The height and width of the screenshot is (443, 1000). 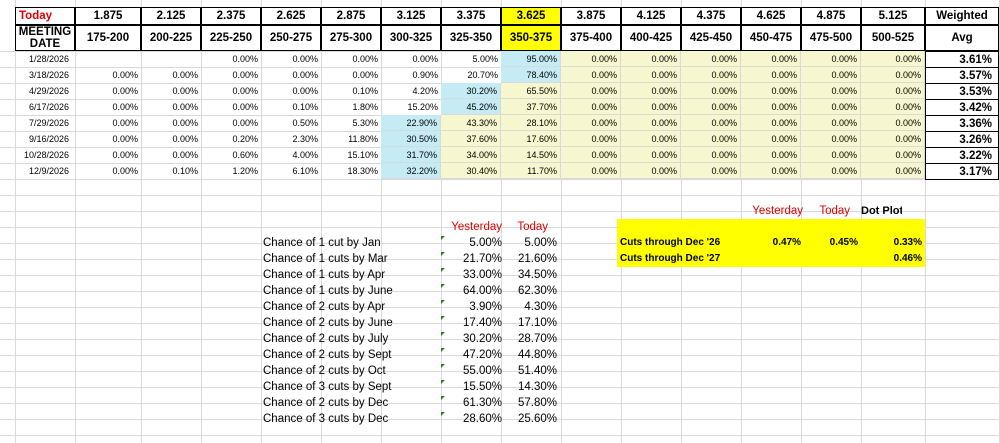 What do you see at coordinates (531, 59) in the screenshot?
I see `probability-cell: 95.00%` at bounding box center [531, 59].